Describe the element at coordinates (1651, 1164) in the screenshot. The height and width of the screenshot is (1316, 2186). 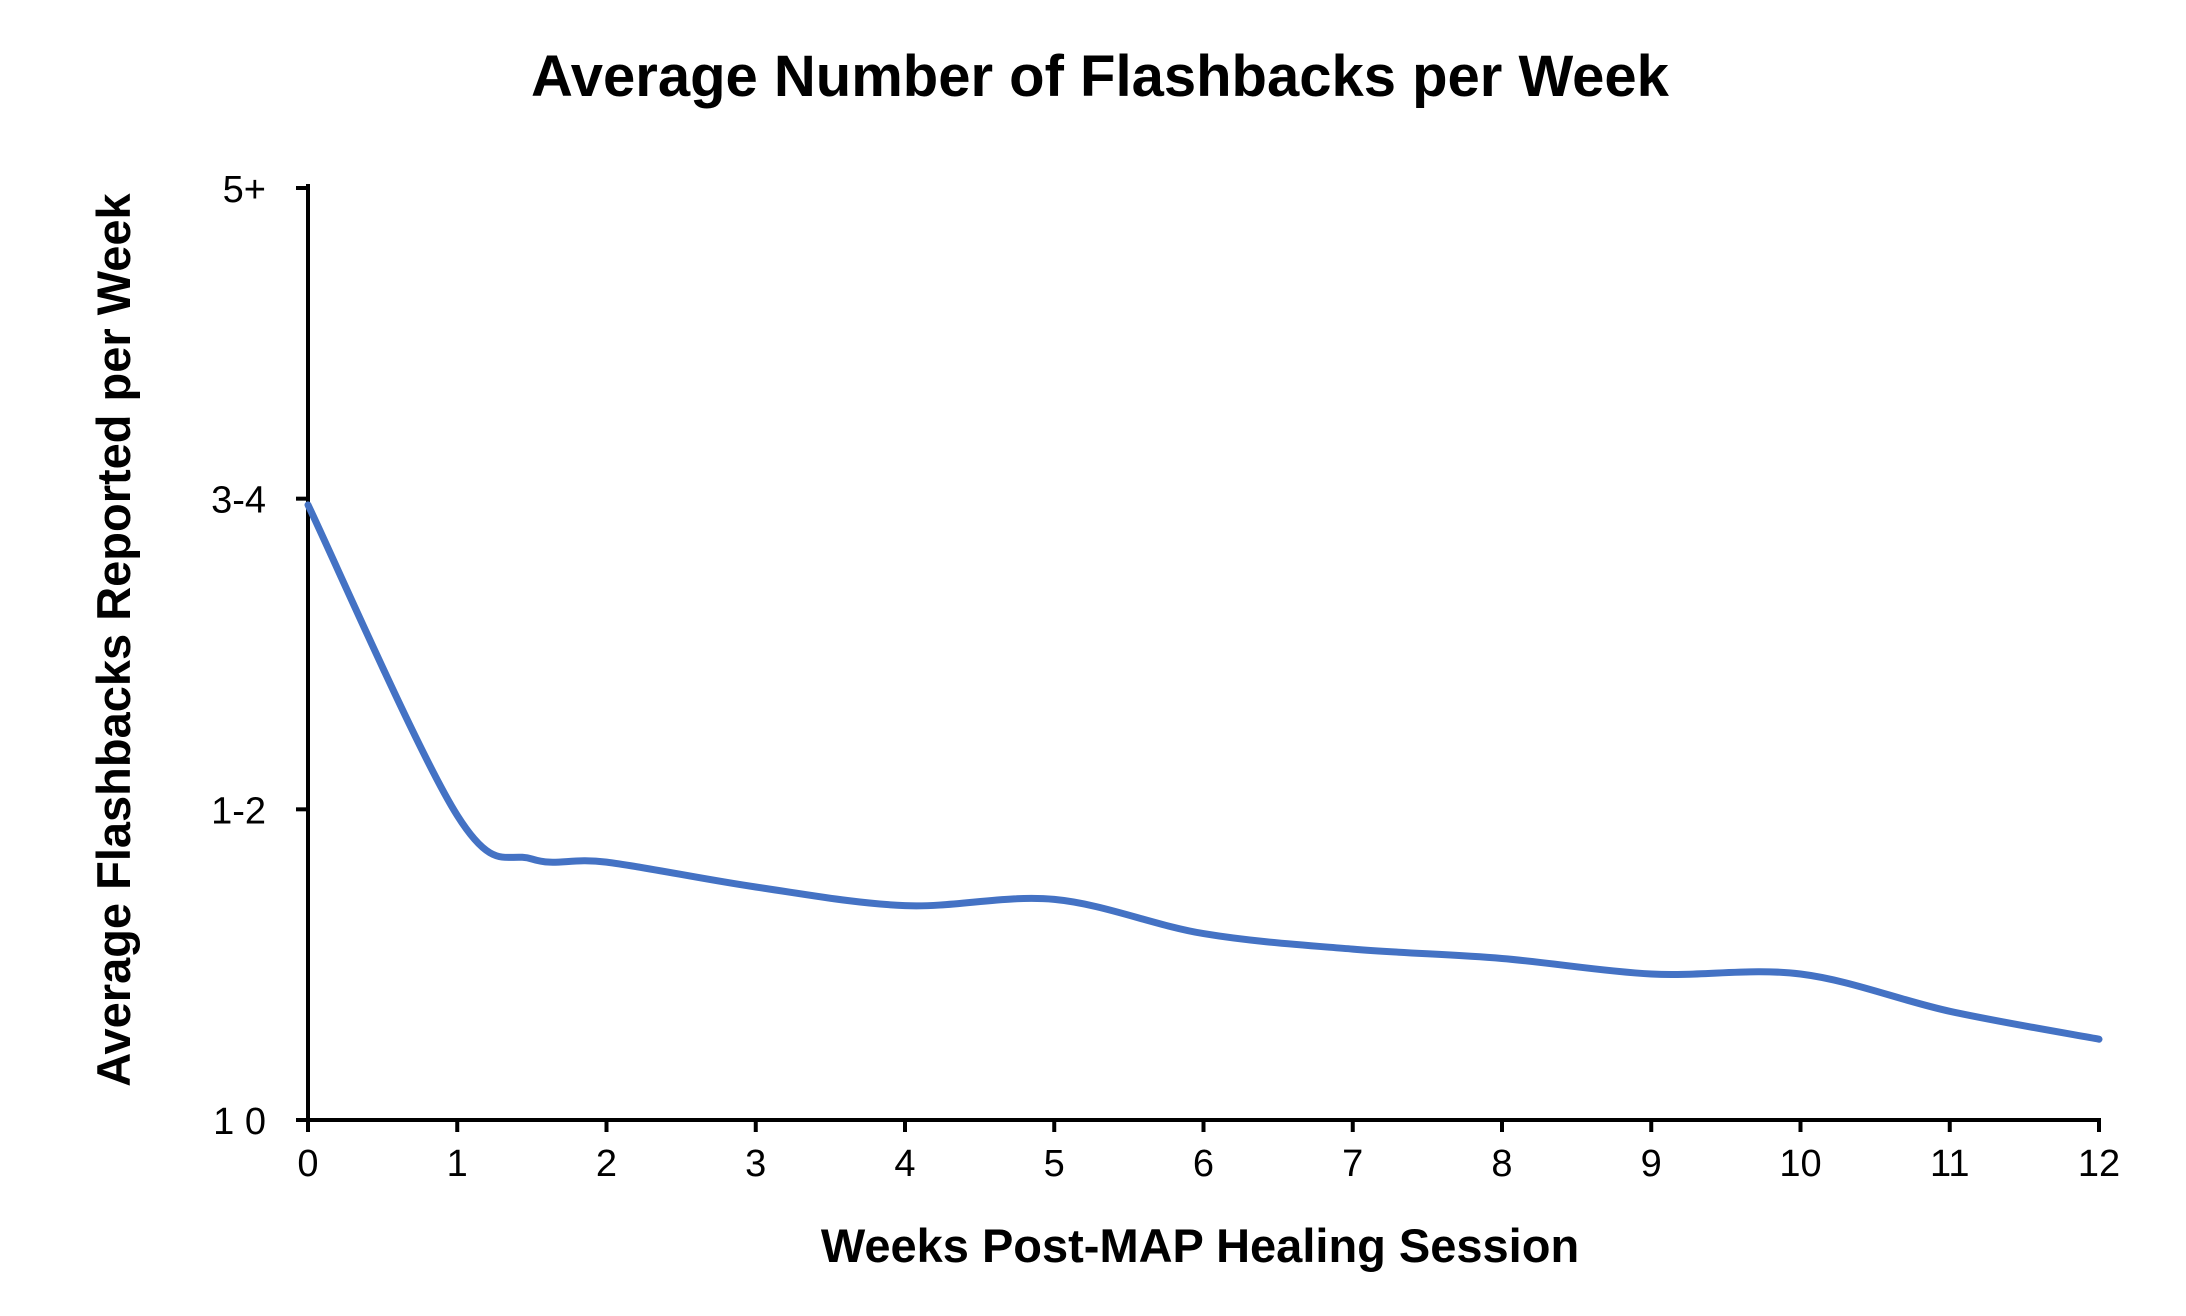
I see `x-tick-label: 9` at that location.